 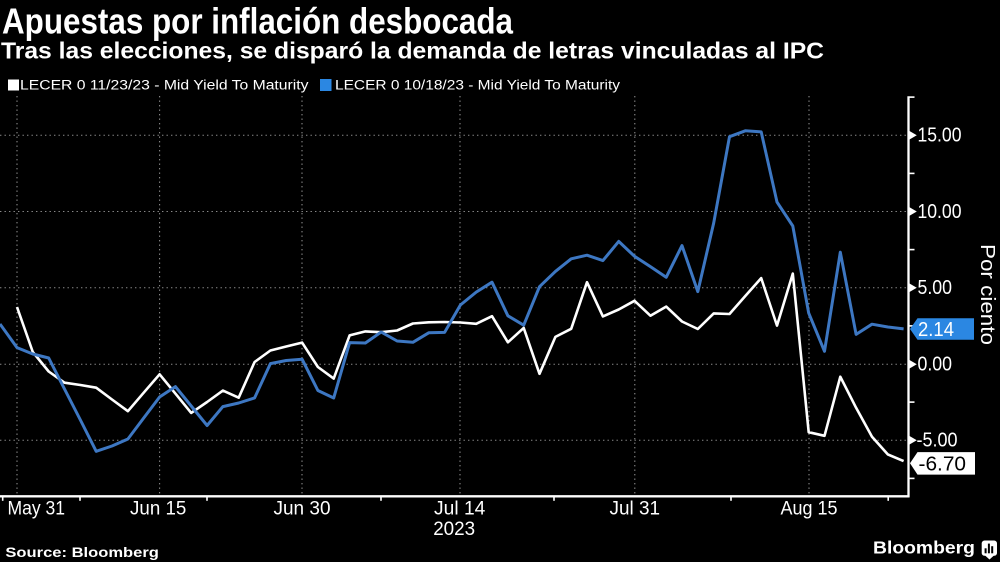 What do you see at coordinates (940, 212) in the screenshot?
I see `svg-text: 10.00` at bounding box center [940, 212].